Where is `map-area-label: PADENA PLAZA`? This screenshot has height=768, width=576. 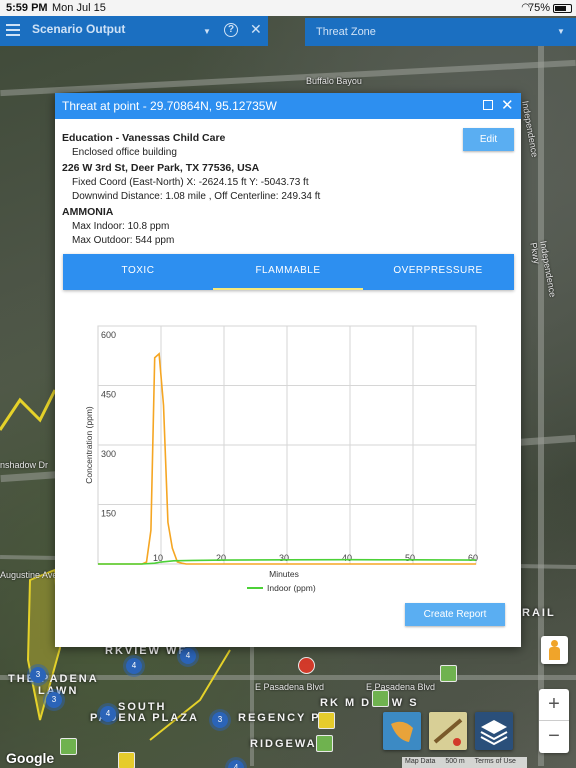
map-area-label: PADENA PLAZA is located at coordinates (144, 718).